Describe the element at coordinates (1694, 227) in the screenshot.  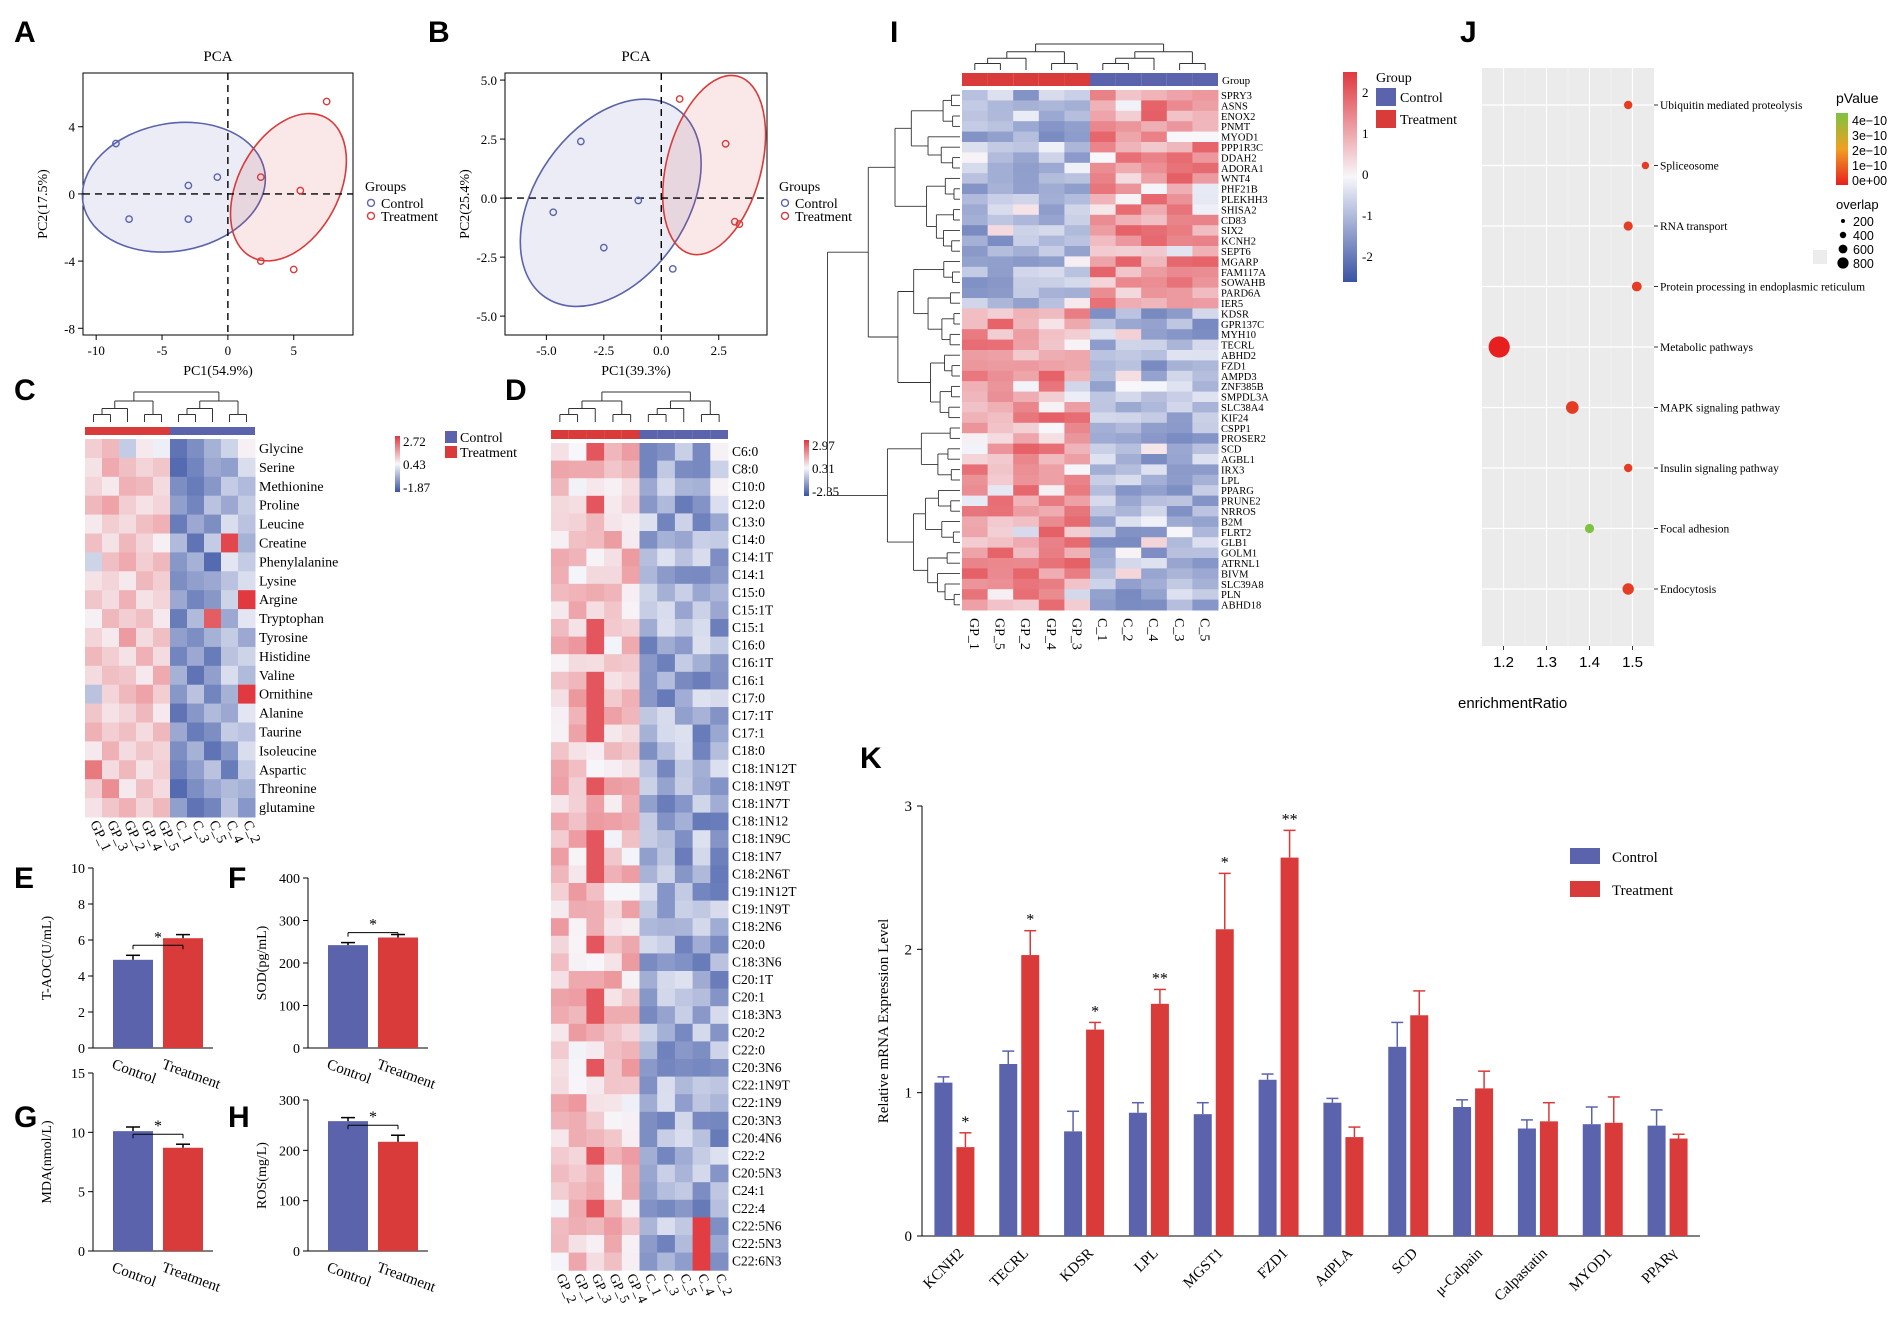
I see `pathway-label: RNA transport` at that location.